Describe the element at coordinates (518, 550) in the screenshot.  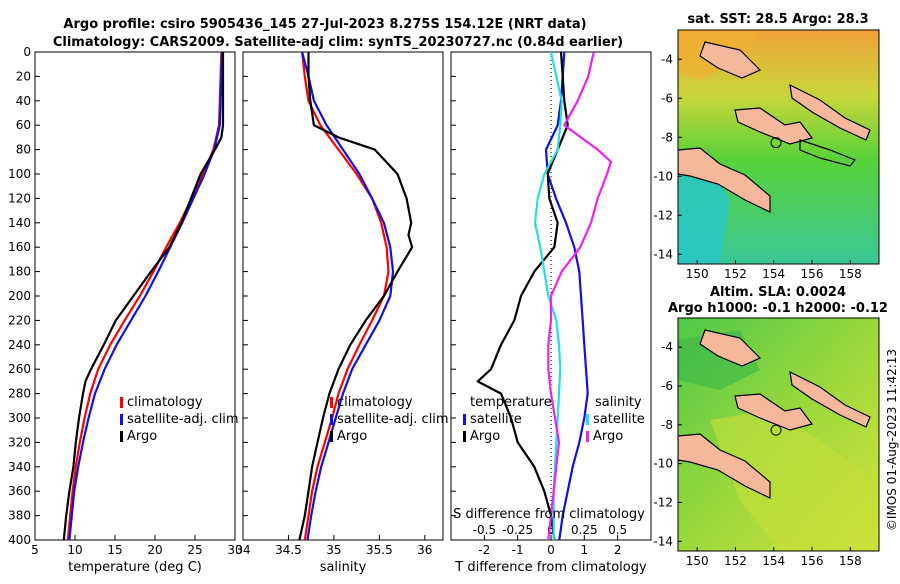
I see `x-tick-label: -1` at that location.